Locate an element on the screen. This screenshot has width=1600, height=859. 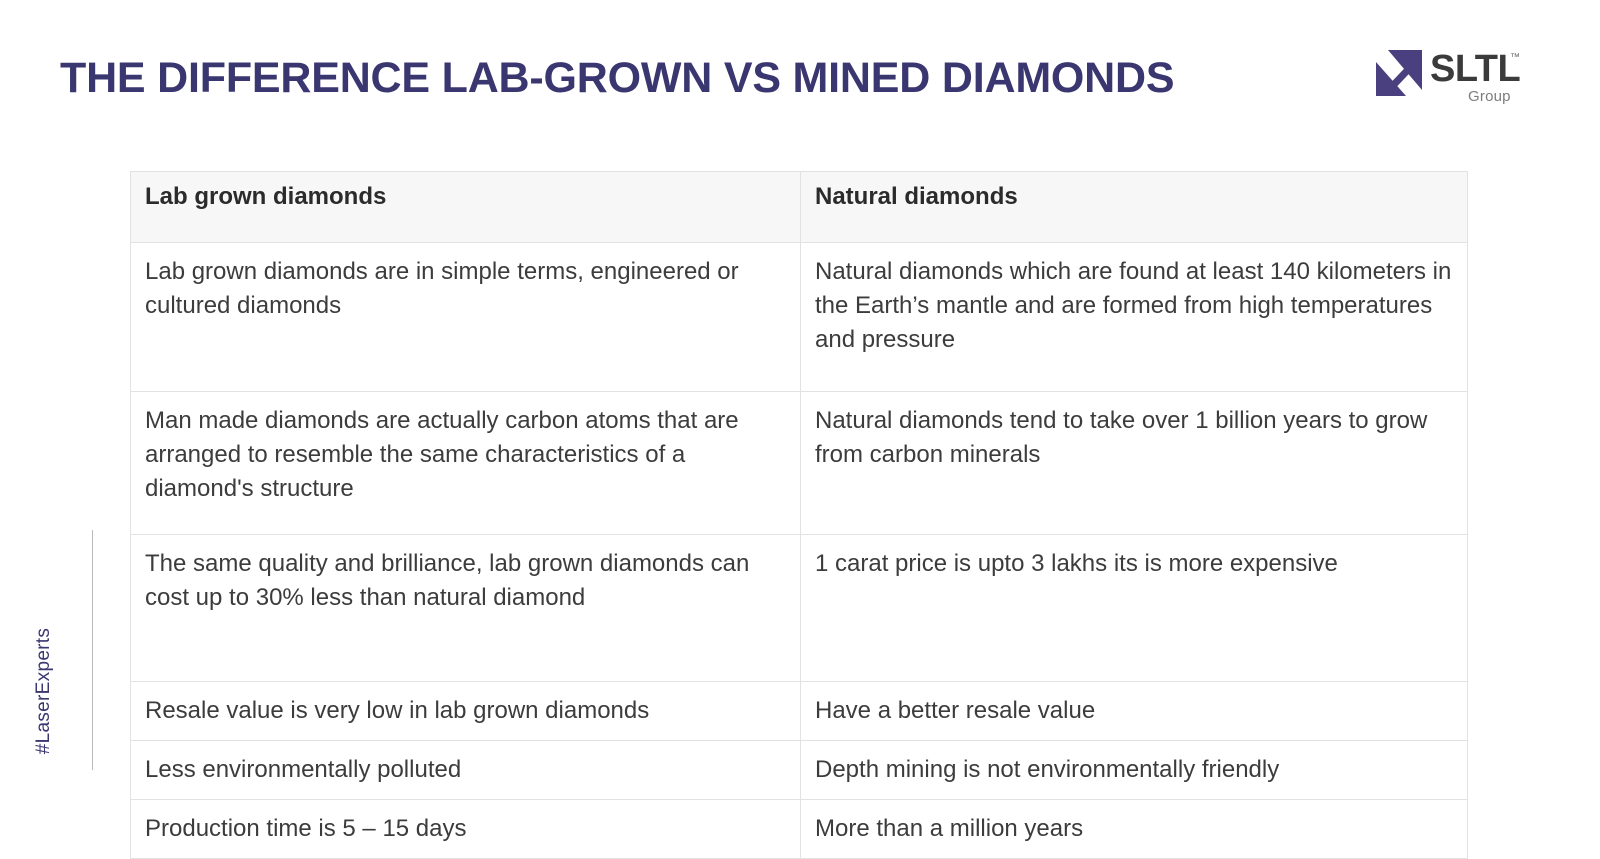
cell-lab-grown: Less environmentally polluted is located at coordinates (465, 770).